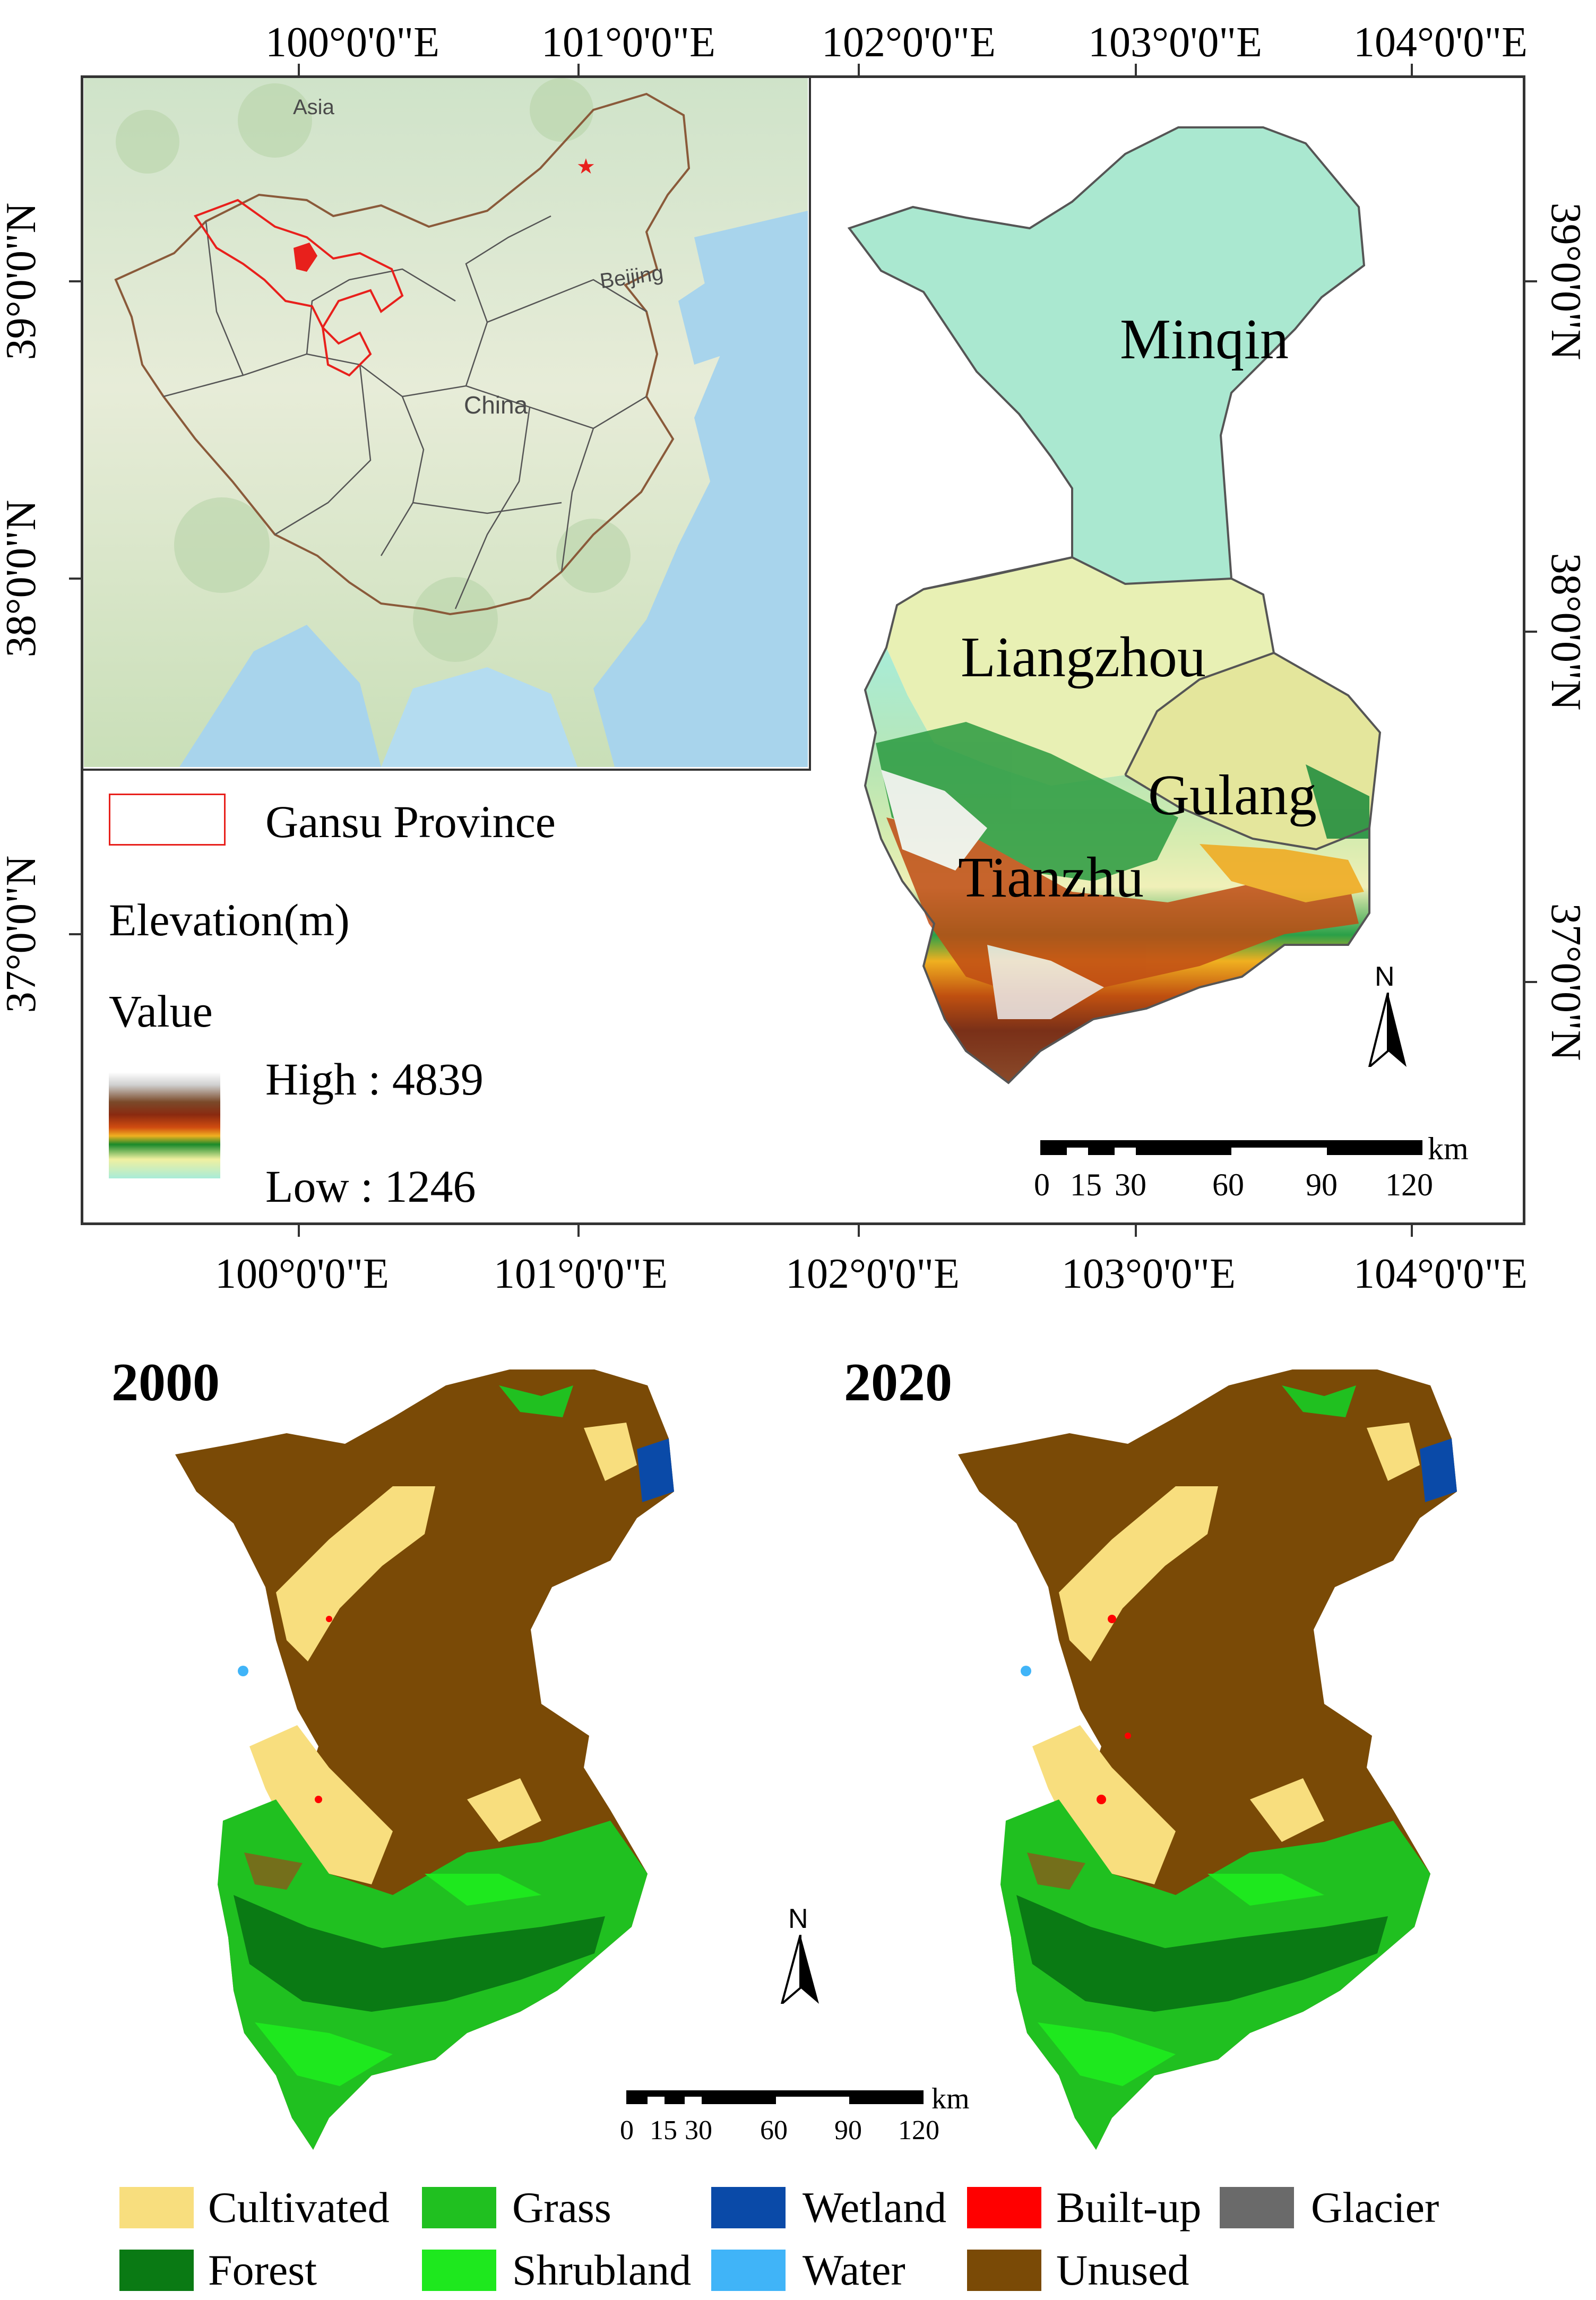 The height and width of the screenshot is (2300, 1596). I want to click on inset-label-china: China, so click(496, 405).